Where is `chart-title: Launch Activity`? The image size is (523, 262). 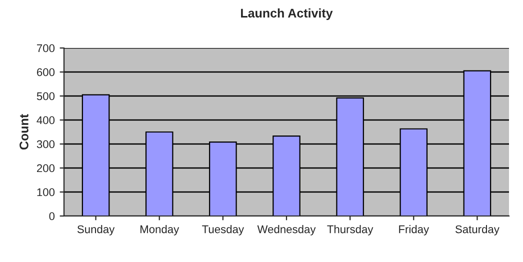 chart-title: Launch Activity is located at coordinates (287, 14).